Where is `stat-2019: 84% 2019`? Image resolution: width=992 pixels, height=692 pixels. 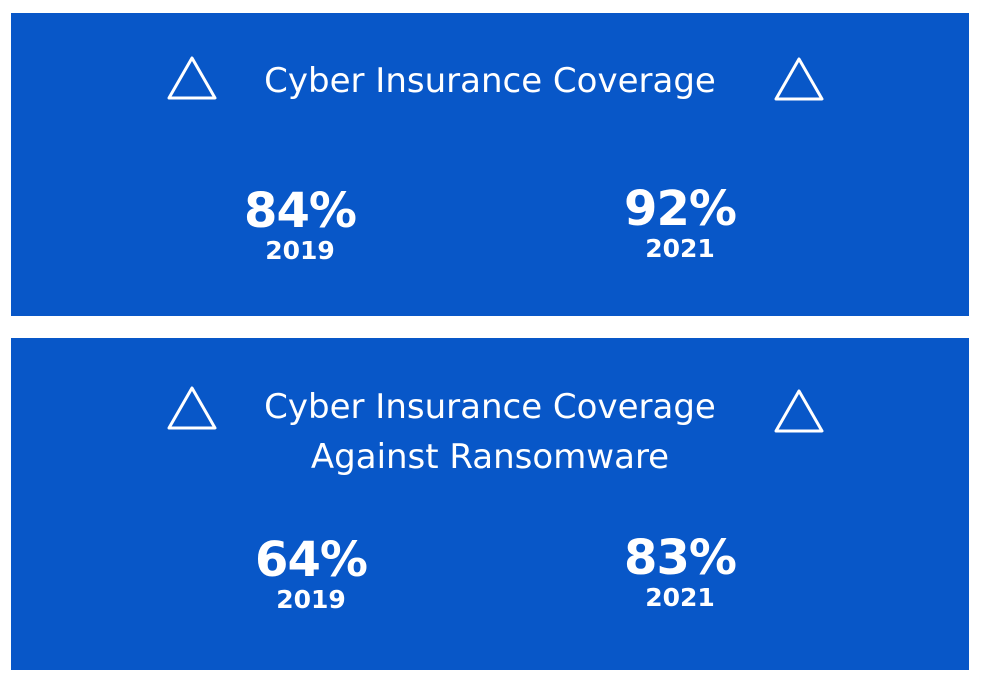
stat-2019: 84% 2019 is located at coordinates (300, 225).